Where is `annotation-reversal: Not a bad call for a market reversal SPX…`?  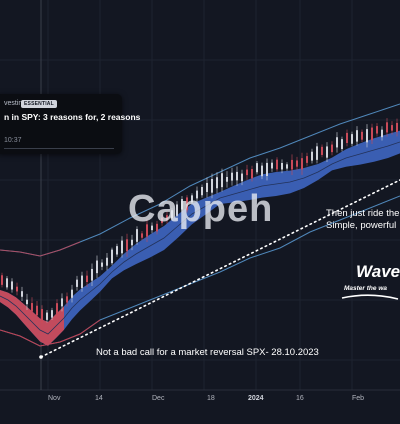 annotation-reversal: Not a bad call for a market reversal SPX… is located at coordinates (207, 352).